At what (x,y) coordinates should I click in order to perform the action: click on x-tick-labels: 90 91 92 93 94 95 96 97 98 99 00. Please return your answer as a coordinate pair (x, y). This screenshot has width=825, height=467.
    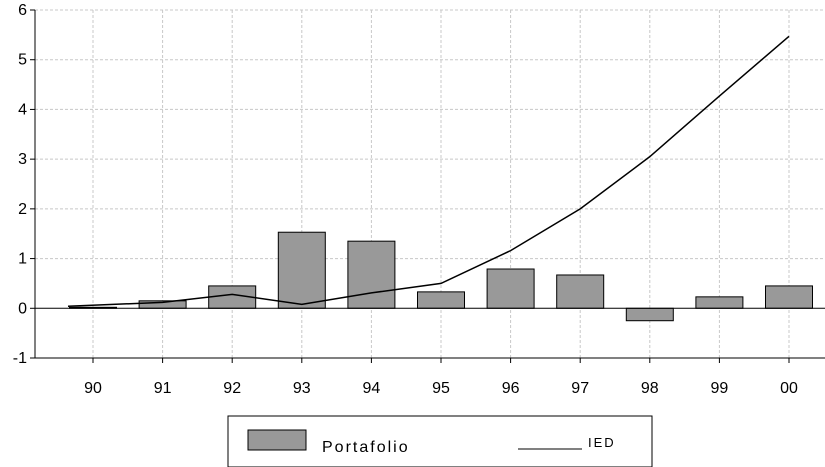
    Looking at the image, I should click on (441, 388).